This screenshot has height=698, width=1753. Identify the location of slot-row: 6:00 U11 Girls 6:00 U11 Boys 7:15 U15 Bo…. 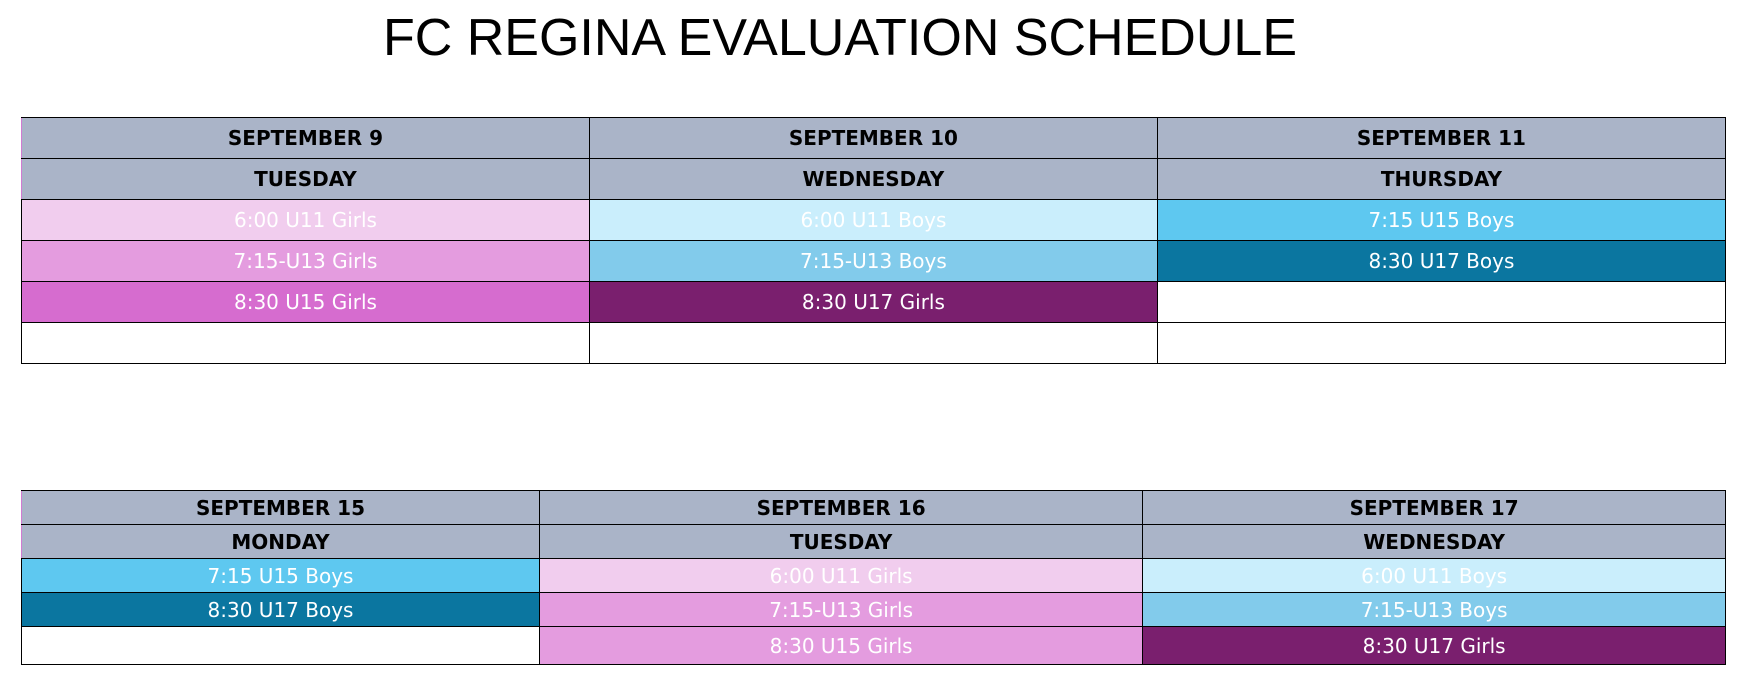
(874, 220).